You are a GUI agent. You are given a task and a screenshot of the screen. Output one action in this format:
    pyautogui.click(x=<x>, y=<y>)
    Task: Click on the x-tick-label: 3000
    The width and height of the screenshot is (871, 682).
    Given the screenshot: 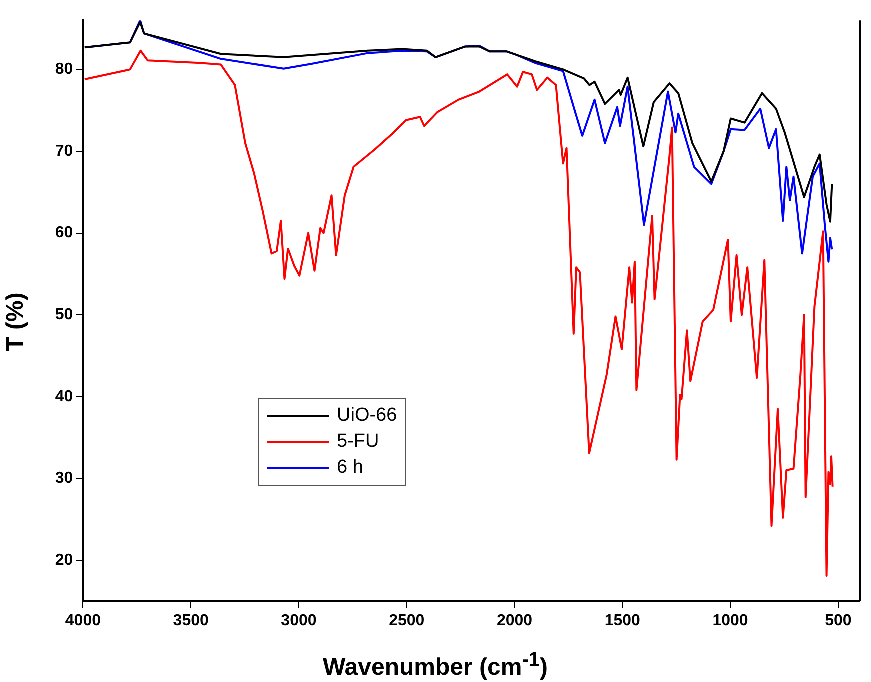 What is the action you would take?
    pyautogui.click(x=299, y=621)
    